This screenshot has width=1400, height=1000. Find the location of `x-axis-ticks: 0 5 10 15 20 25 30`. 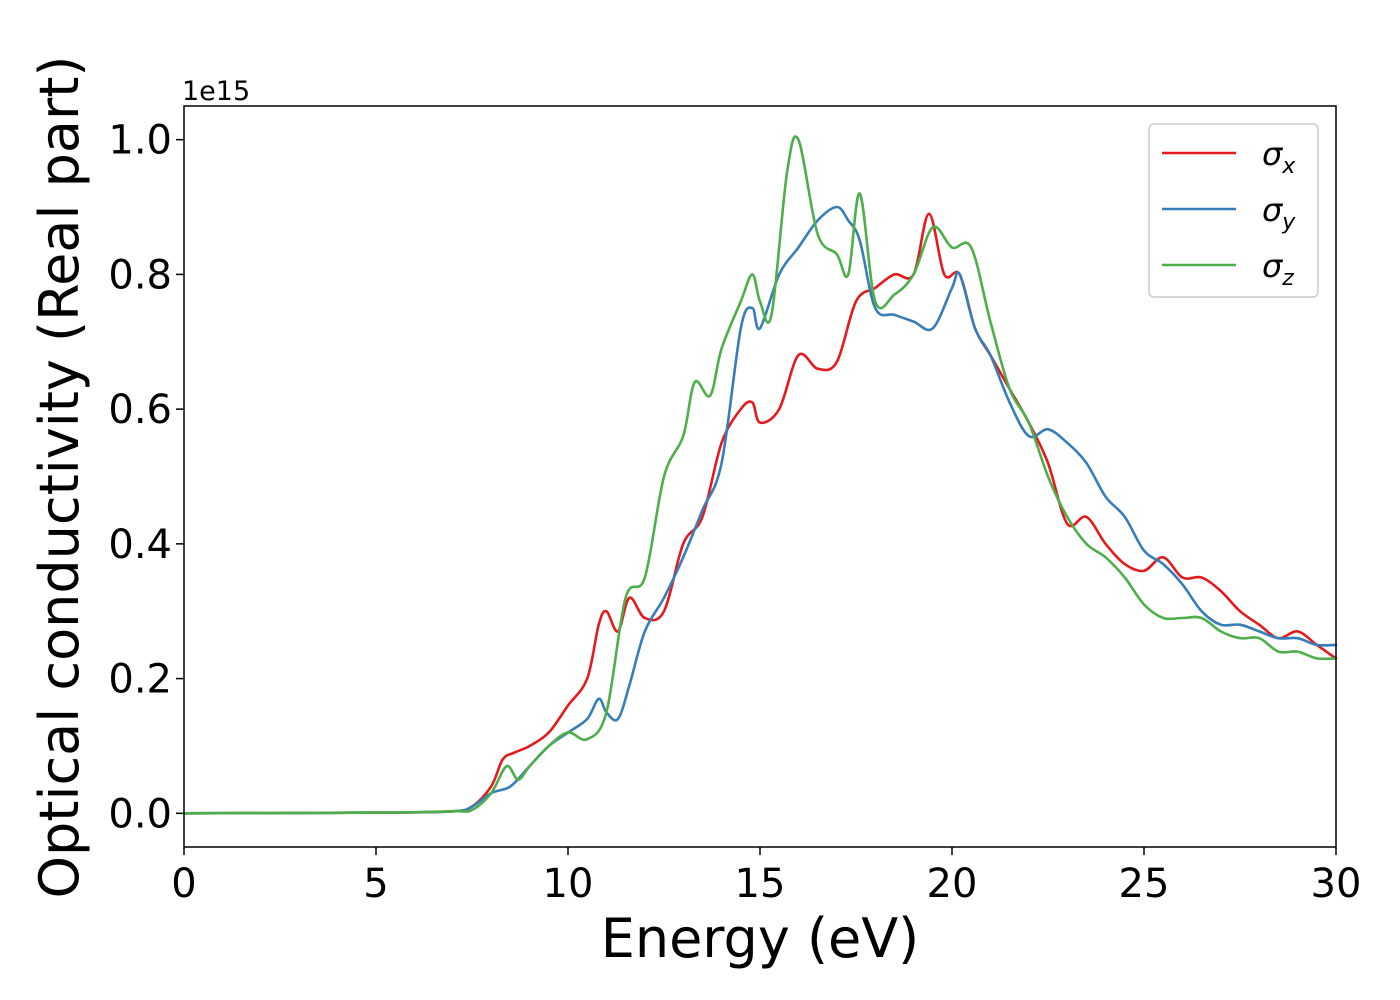

x-axis-ticks: 0 5 10 15 20 25 30 is located at coordinates (766, 877).